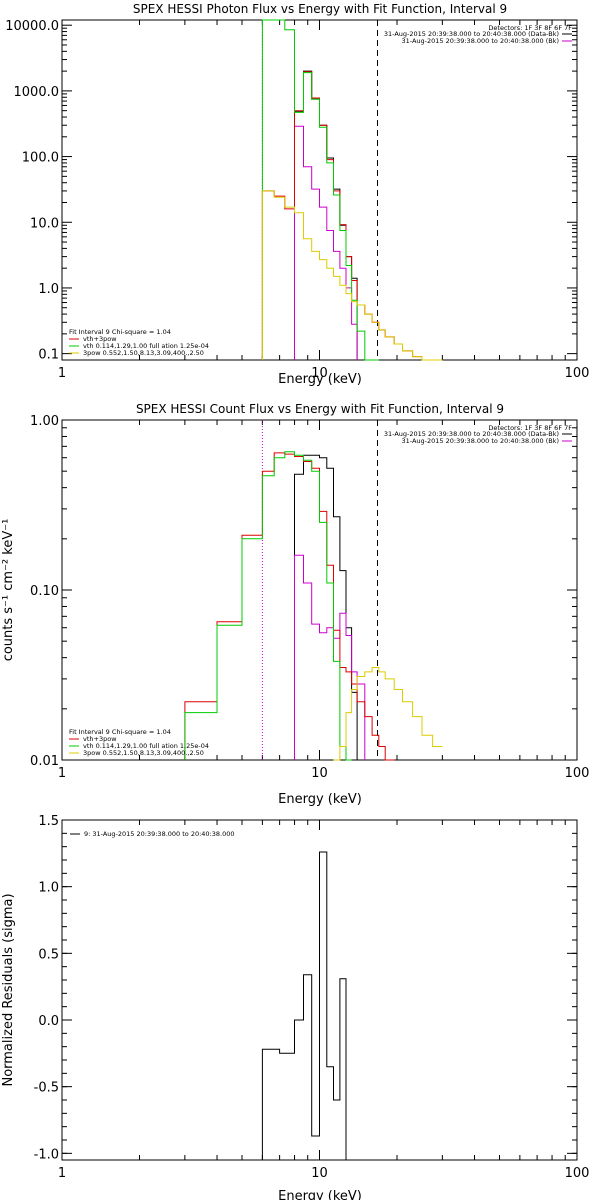  What do you see at coordinates (48, 954) in the screenshot?
I see `y-tick-label: 0.5` at bounding box center [48, 954].